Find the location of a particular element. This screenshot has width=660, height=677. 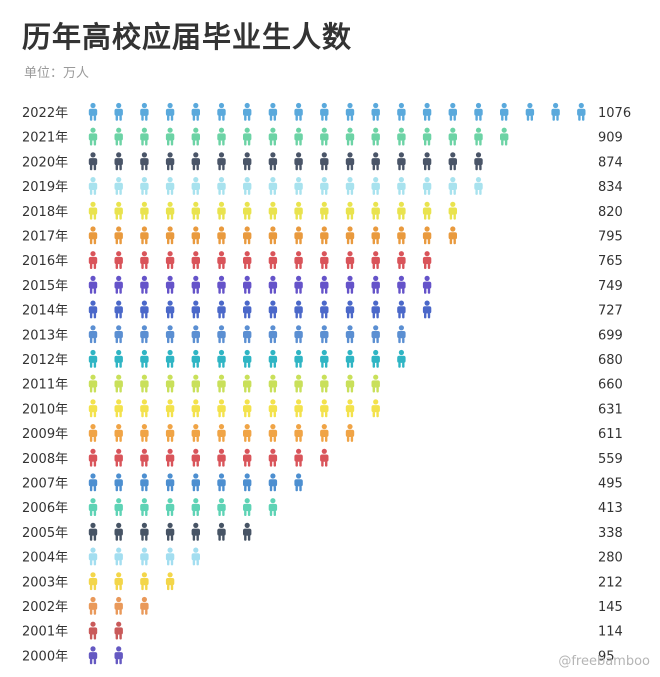

row-year-label: 2005年 is located at coordinates (45, 533).